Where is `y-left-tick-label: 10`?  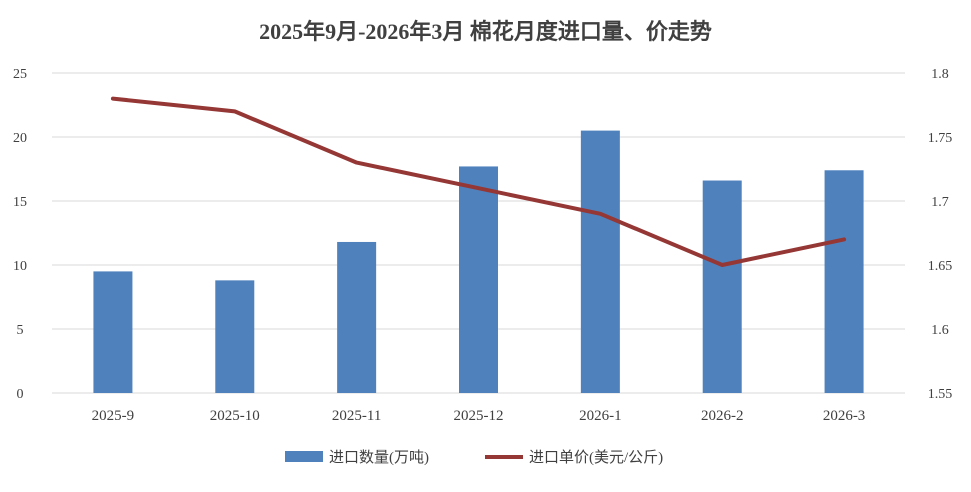
y-left-tick-label: 10 is located at coordinates (20, 266).